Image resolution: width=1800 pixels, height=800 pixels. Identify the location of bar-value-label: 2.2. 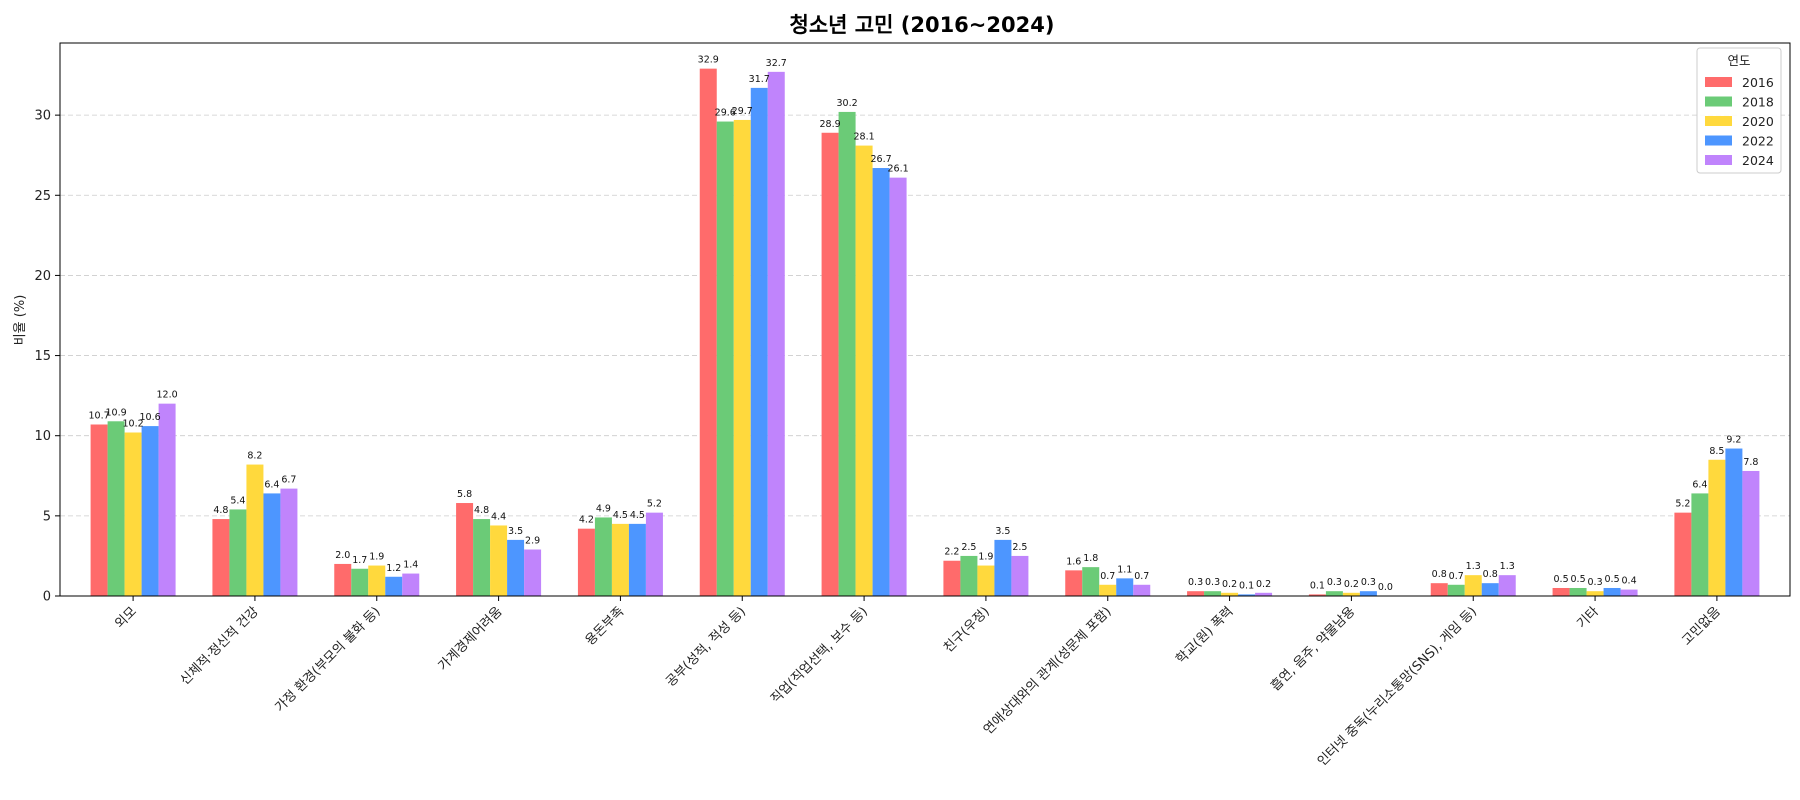
(951, 552).